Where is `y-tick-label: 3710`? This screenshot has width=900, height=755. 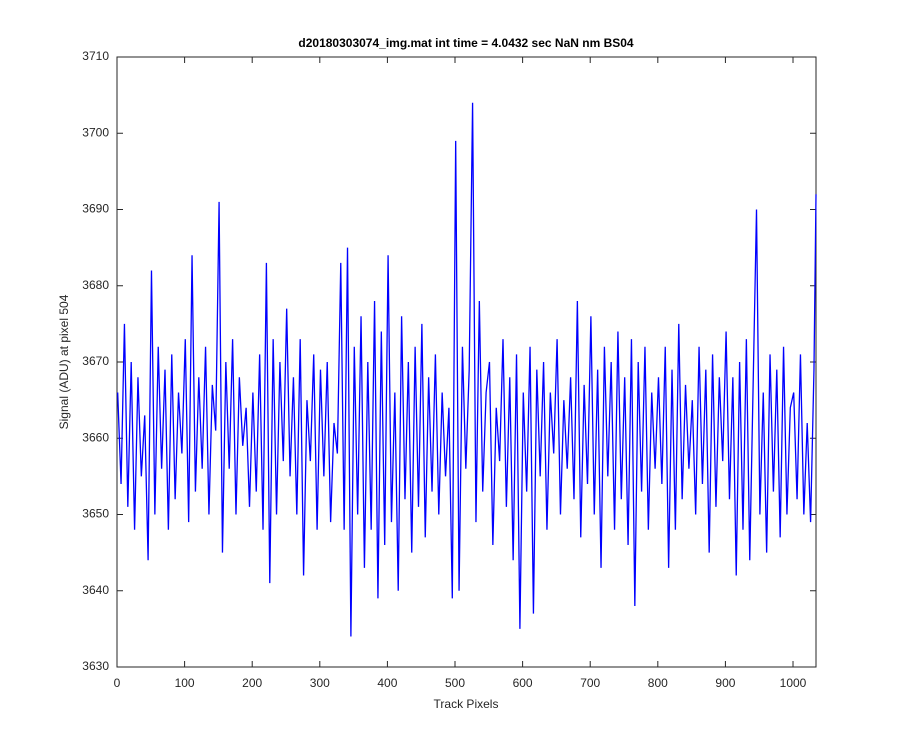
y-tick-label: 3710 is located at coordinates (95, 56).